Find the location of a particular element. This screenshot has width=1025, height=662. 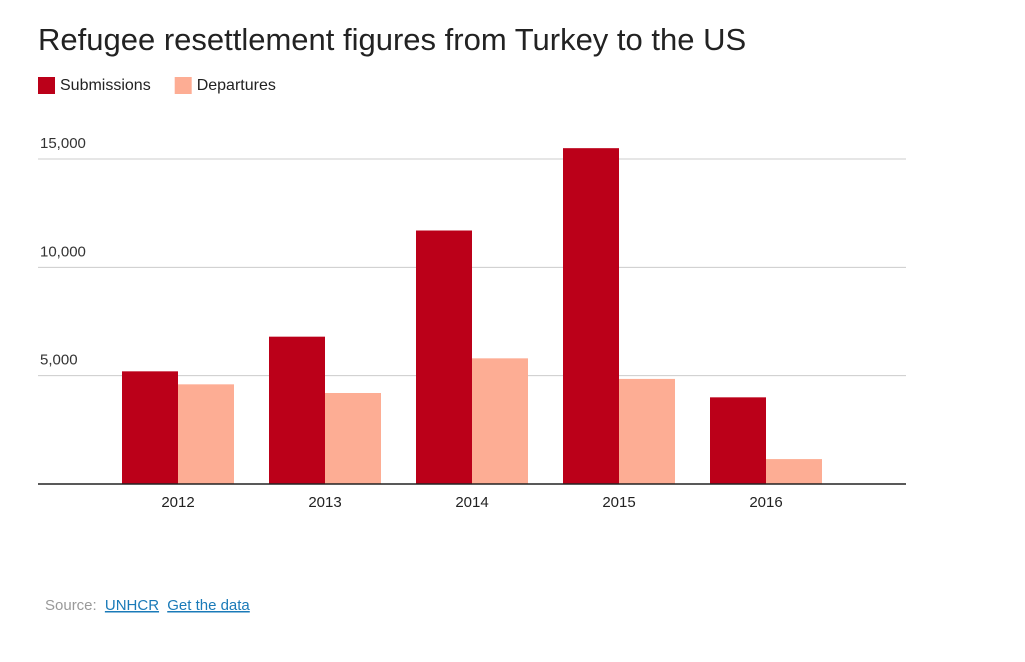

legend-label: Submissions is located at coordinates (105, 85).